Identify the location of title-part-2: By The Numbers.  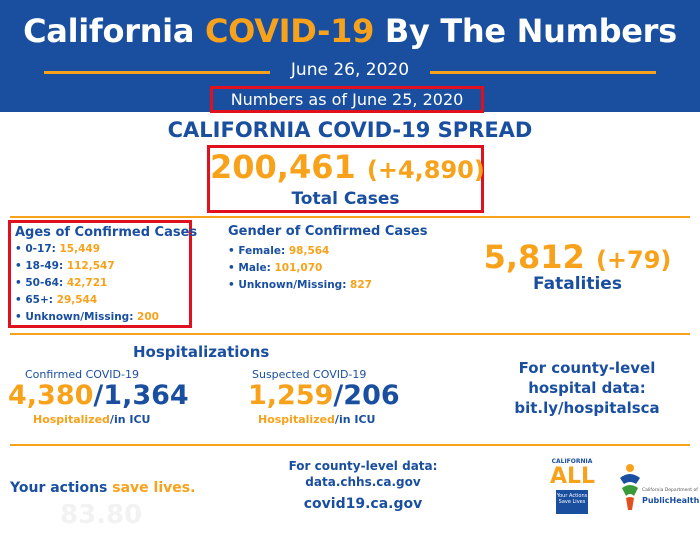
(525, 31).